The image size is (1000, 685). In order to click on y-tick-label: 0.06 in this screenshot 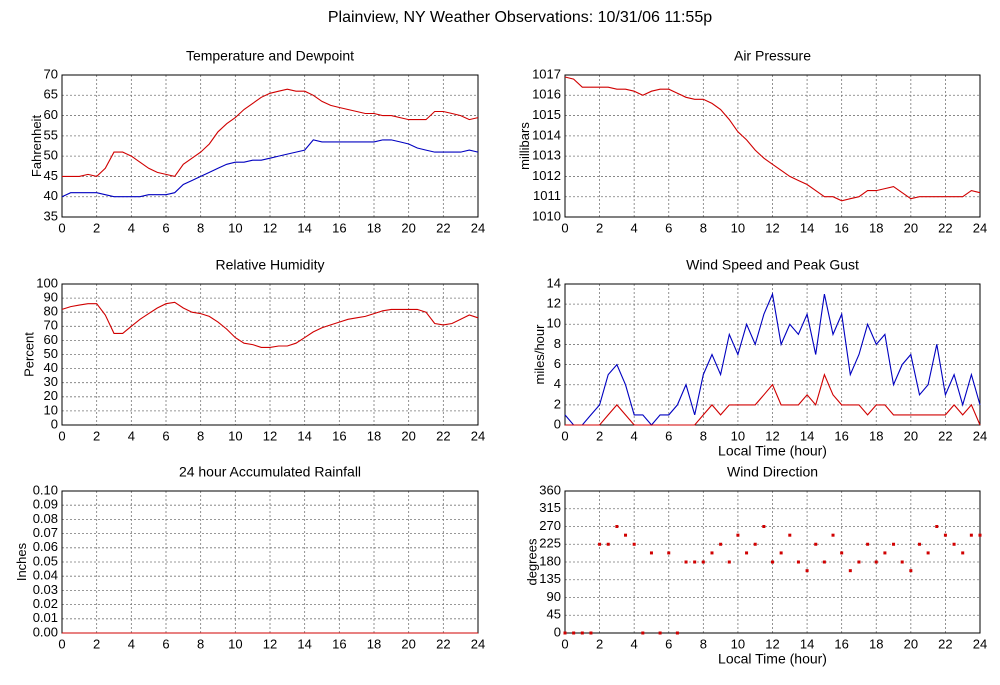, I will do `click(45, 546)`.